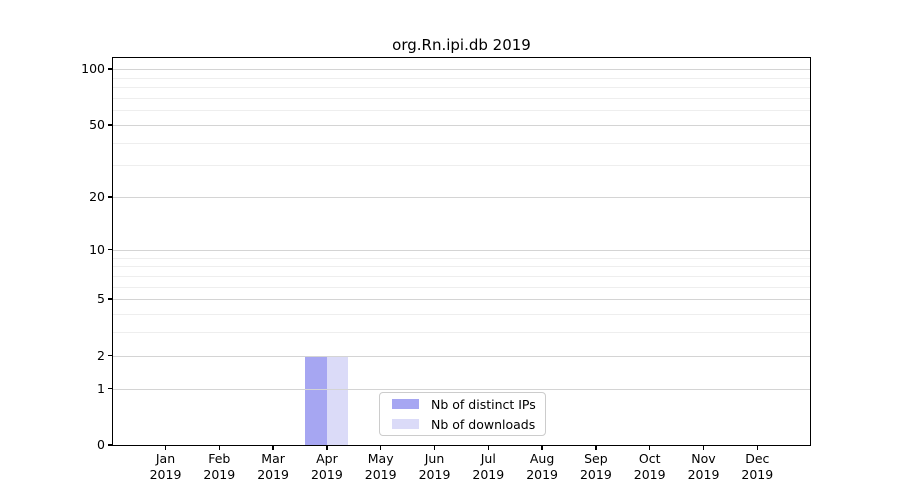 The height and width of the screenshot is (500, 900). Describe the element at coordinates (596, 458) in the screenshot. I see `x-tick-label-month: Sep` at that location.